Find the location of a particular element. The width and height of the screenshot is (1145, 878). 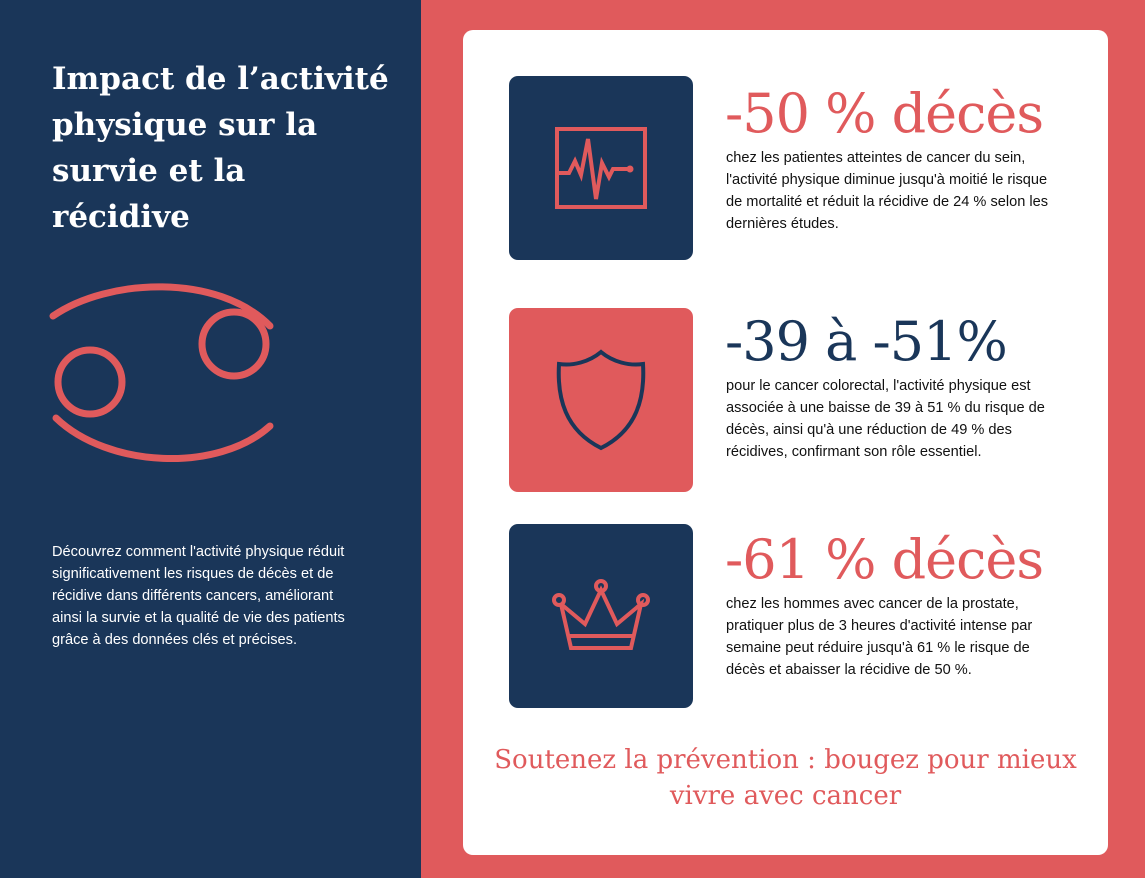

cancer-zodiac-icon is located at coordinates (161, 372).